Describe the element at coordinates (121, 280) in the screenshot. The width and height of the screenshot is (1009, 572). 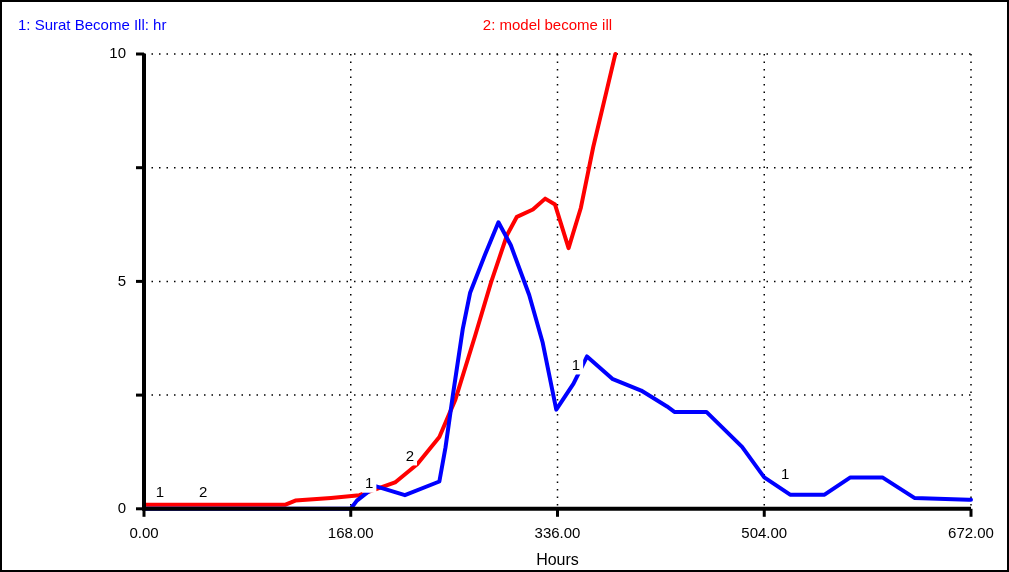
I see `y-tick-label: 5` at that location.